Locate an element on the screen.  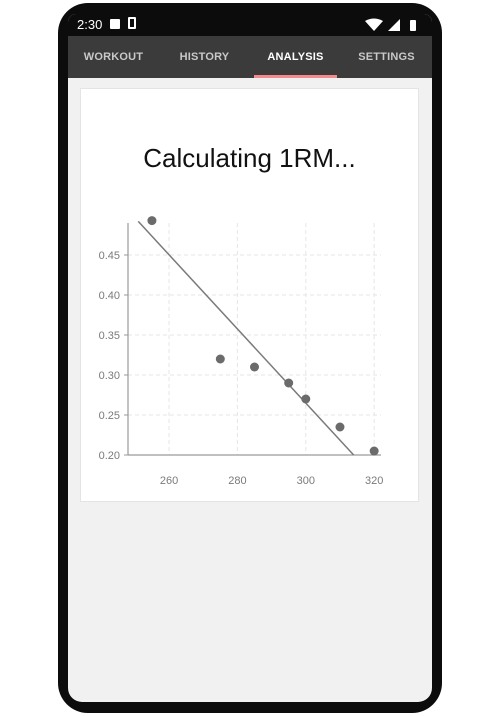
x-tick-label-3: 320 is located at coordinates (374, 481).